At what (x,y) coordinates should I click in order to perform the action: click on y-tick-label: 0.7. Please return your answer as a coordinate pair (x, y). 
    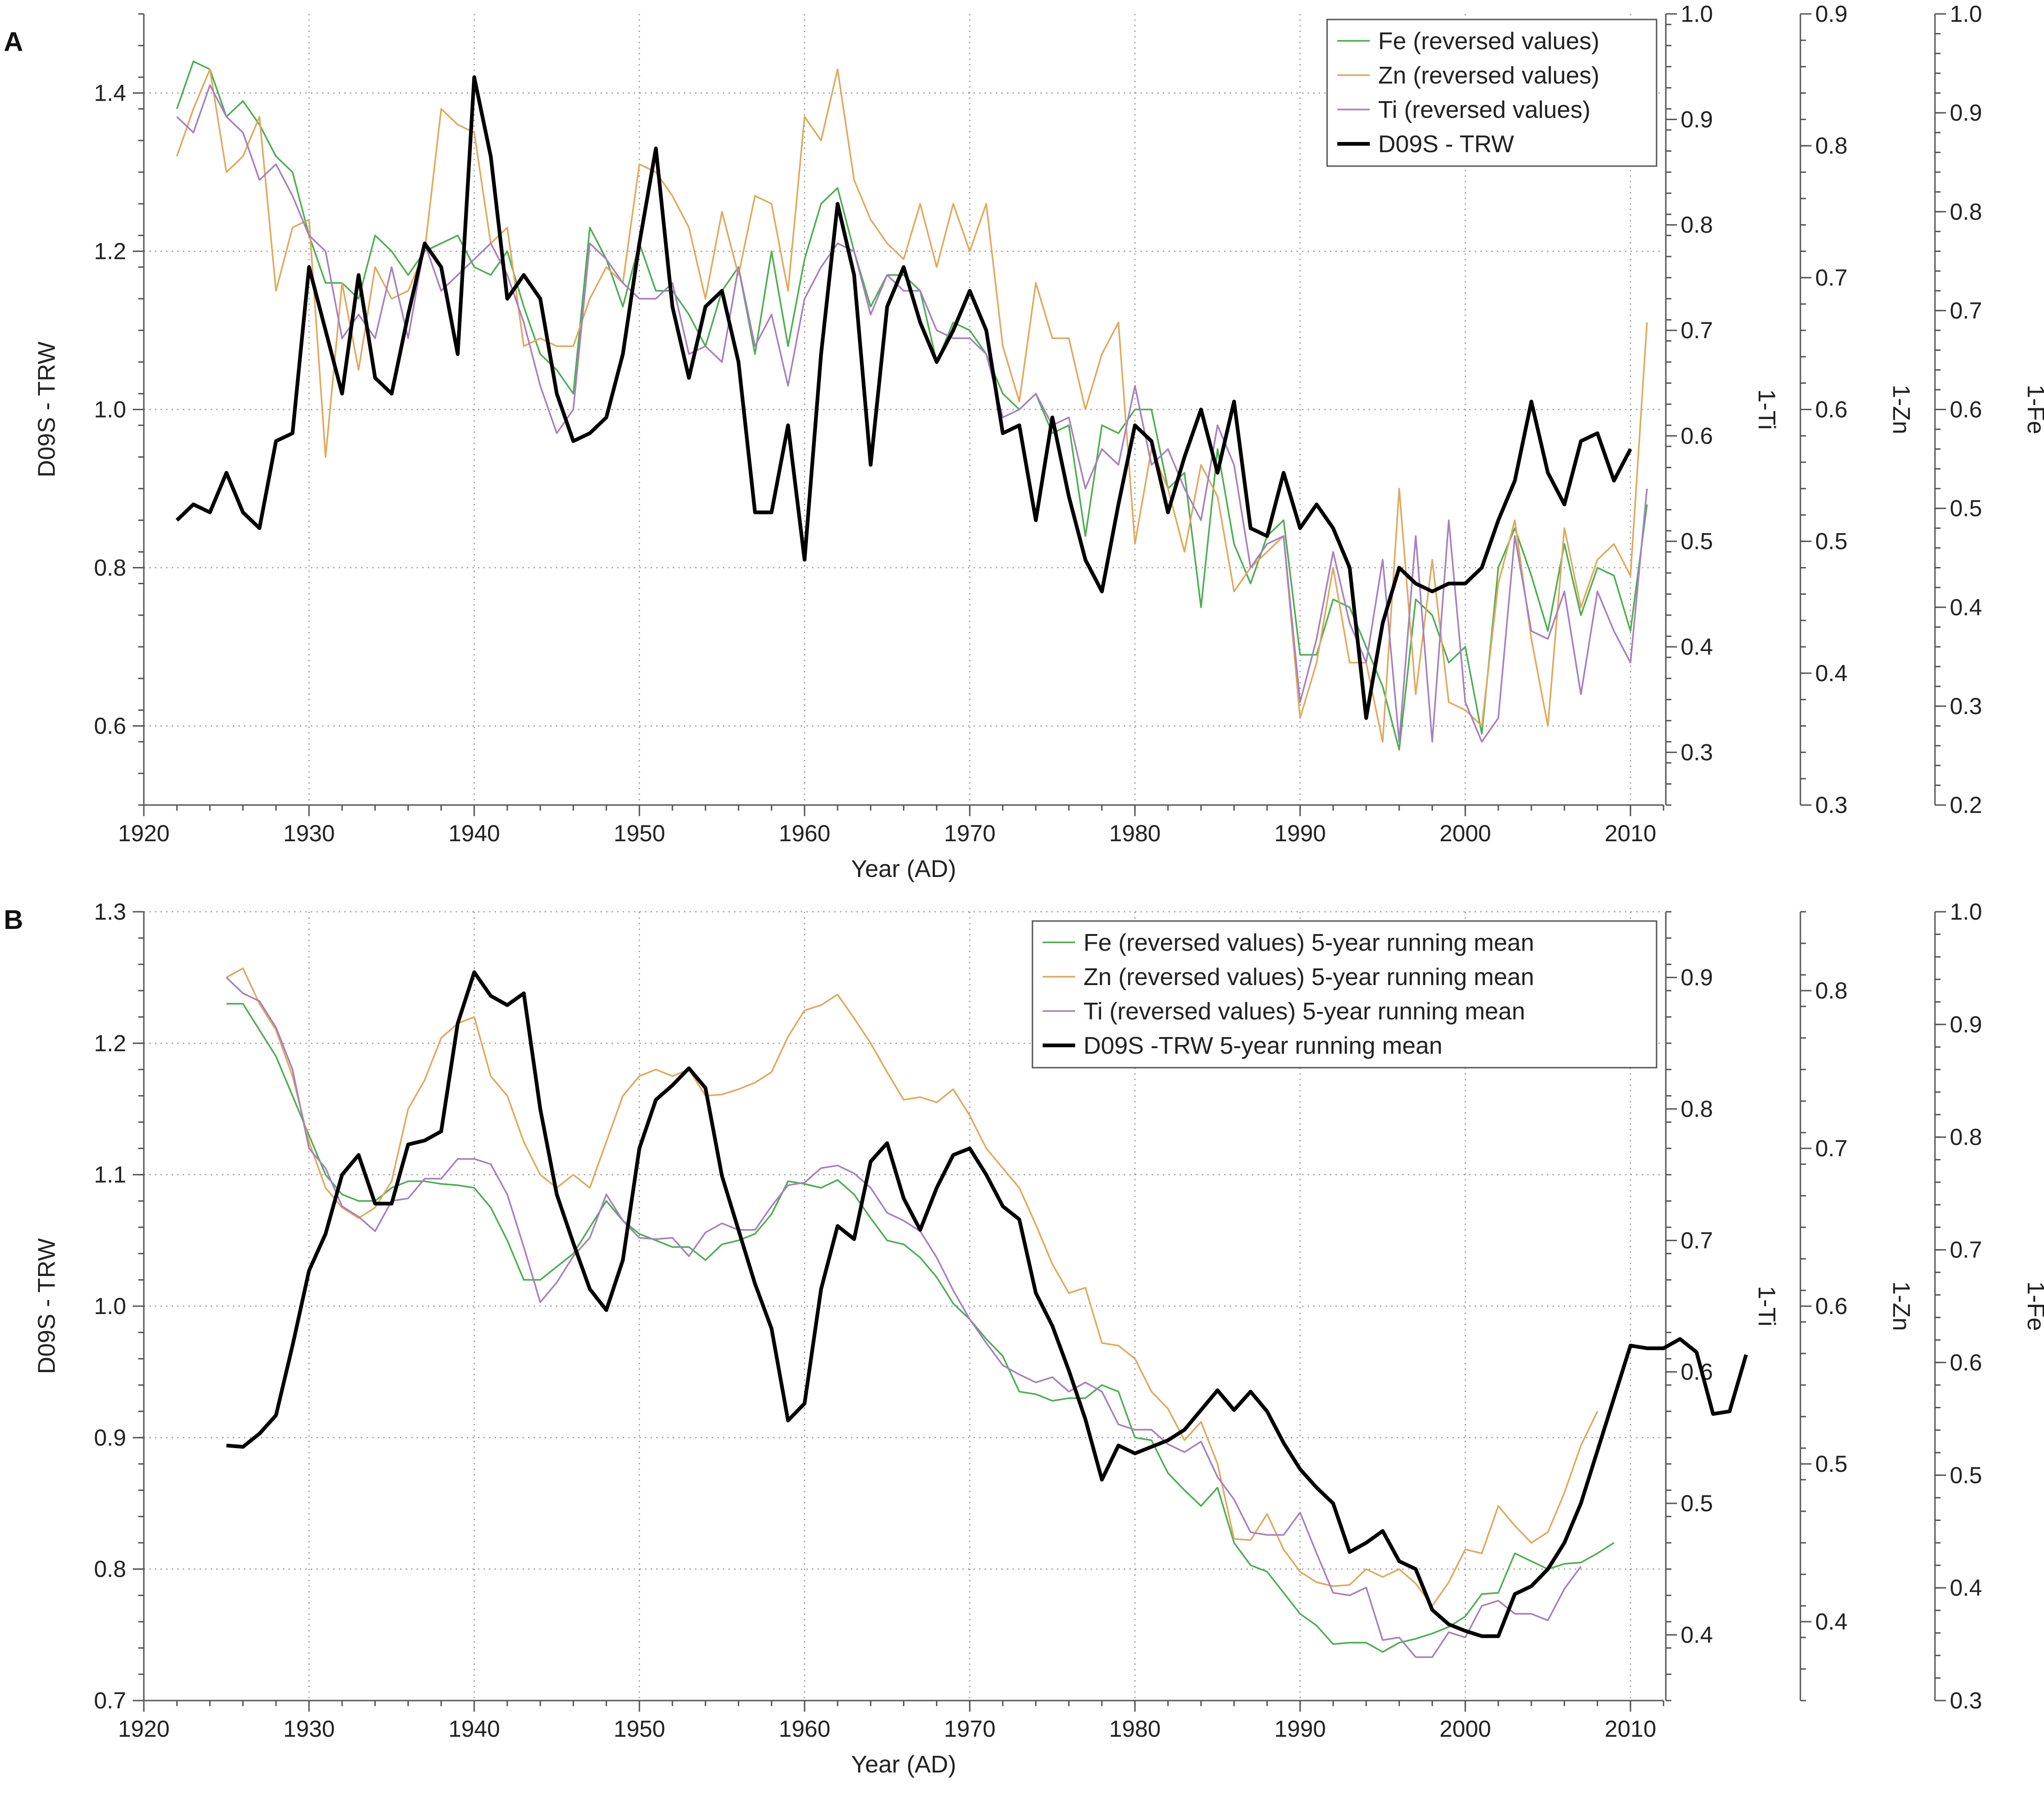
    Looking at the image, I should click on (110, 1701).